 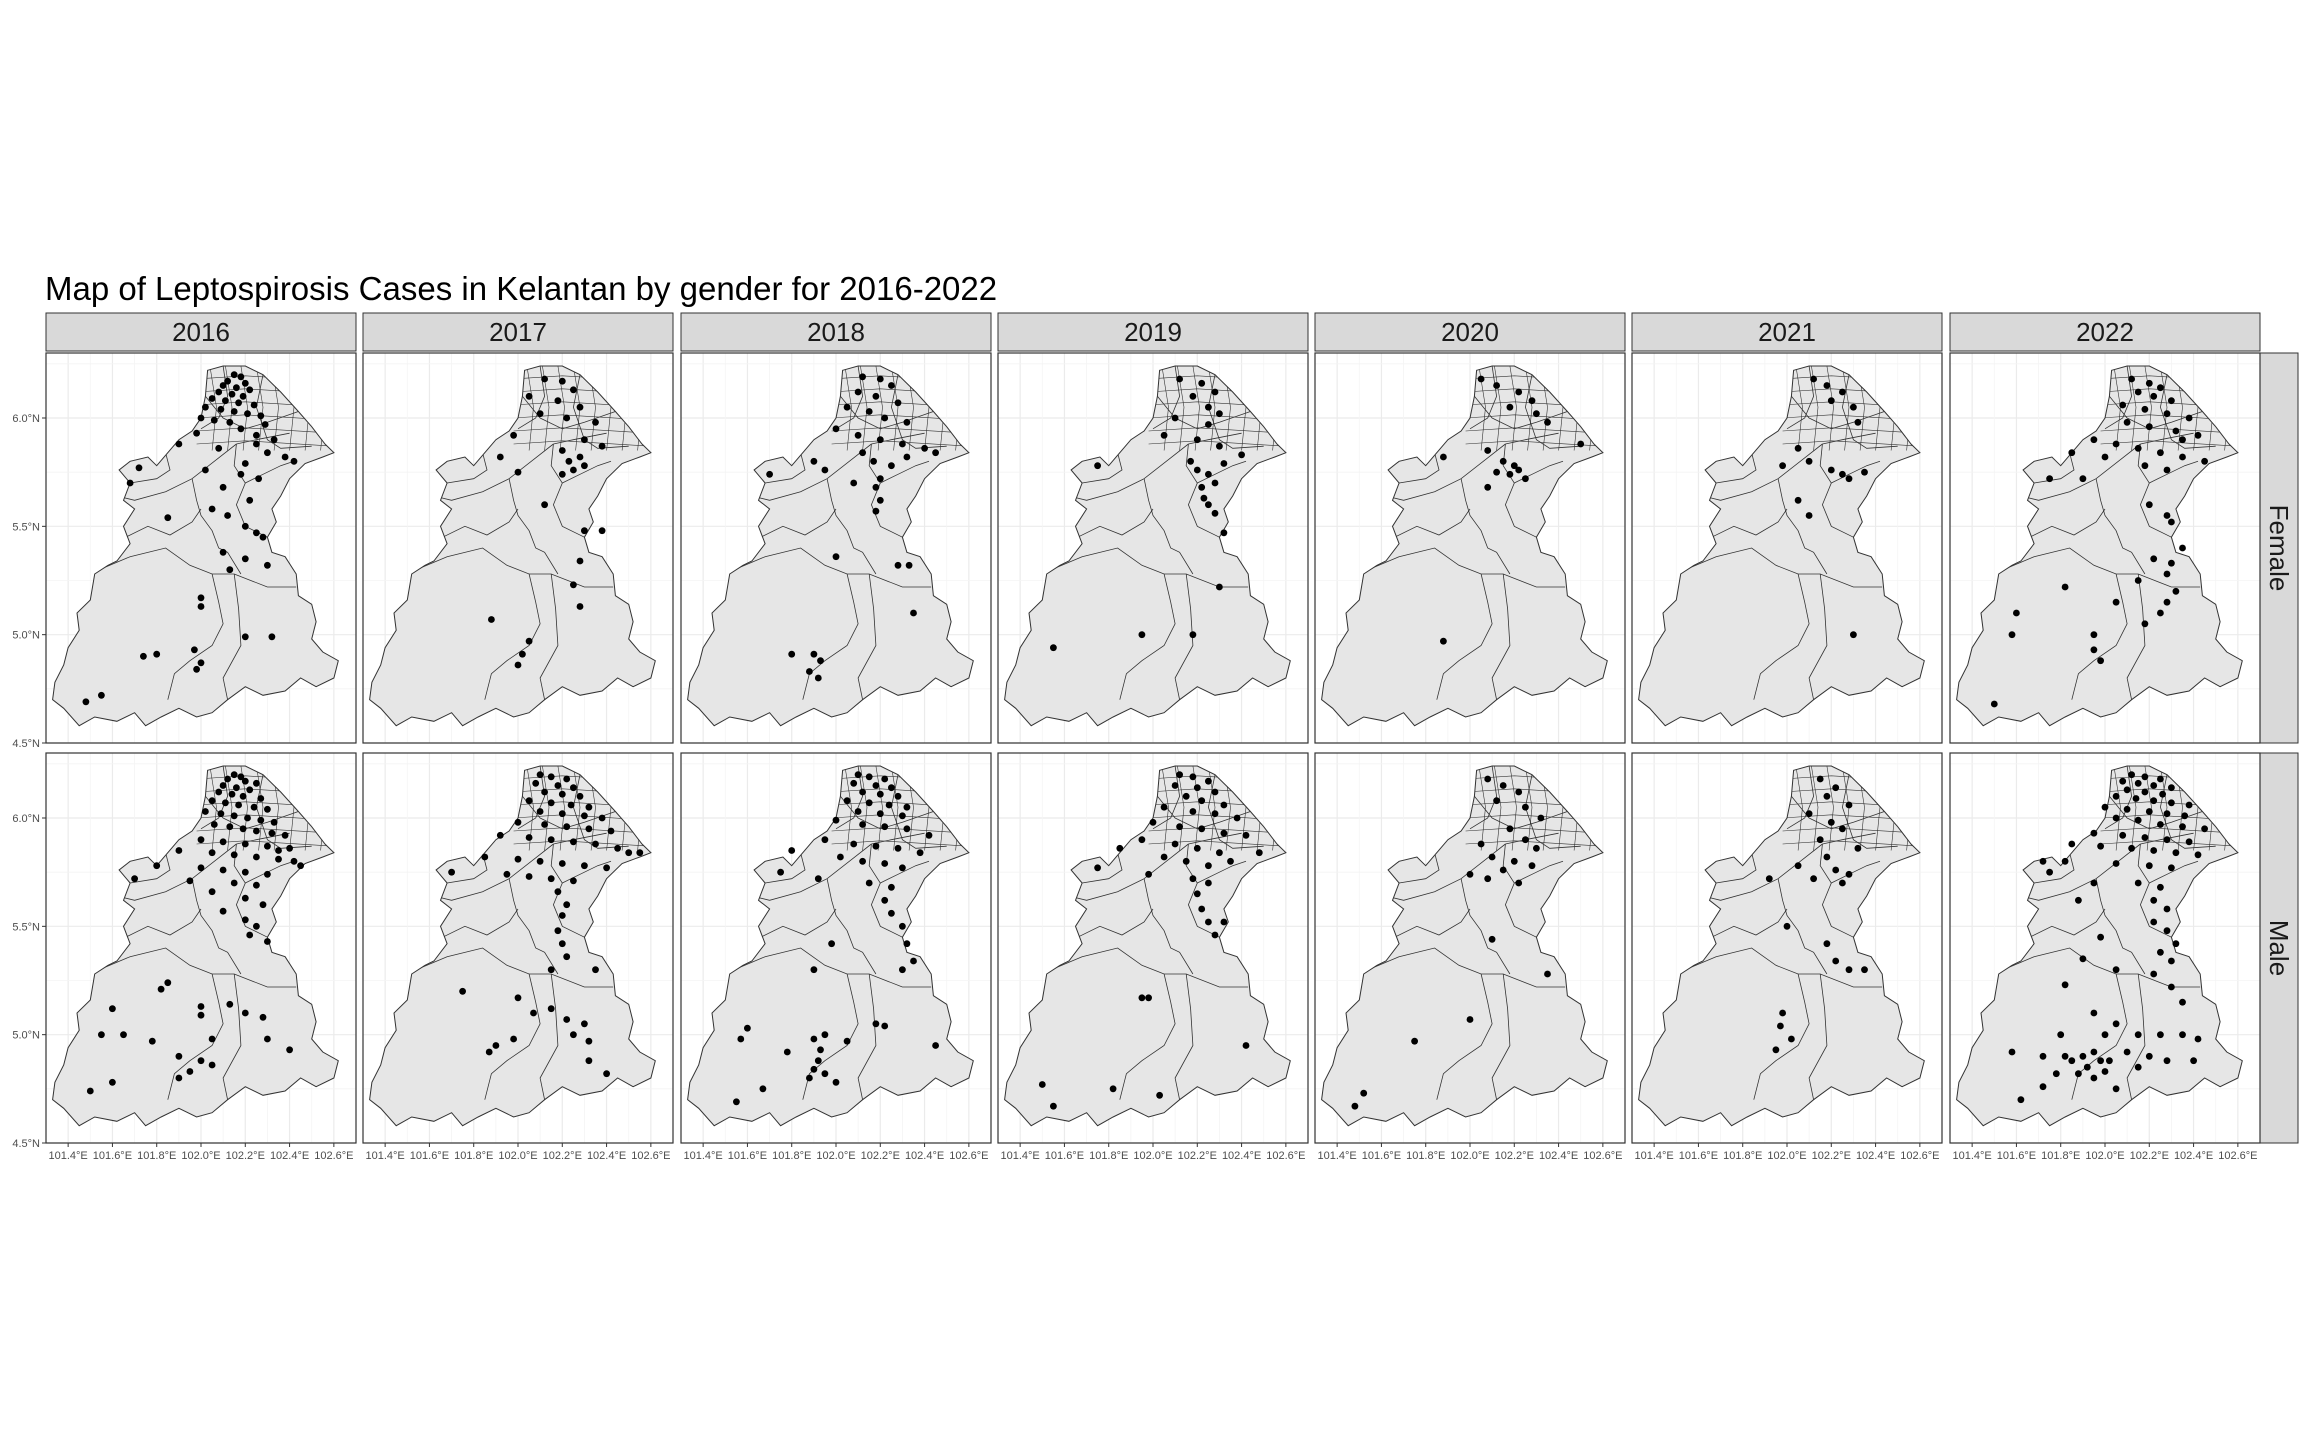 I want to click on panel-2021-male, so click(x=1787, y=948).